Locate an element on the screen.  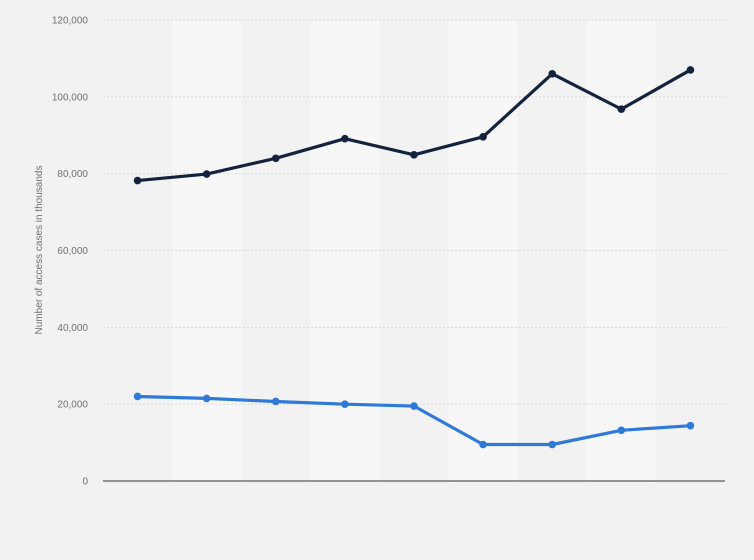
y-tick-label: 60,000 is located at coordinates (72, 251).